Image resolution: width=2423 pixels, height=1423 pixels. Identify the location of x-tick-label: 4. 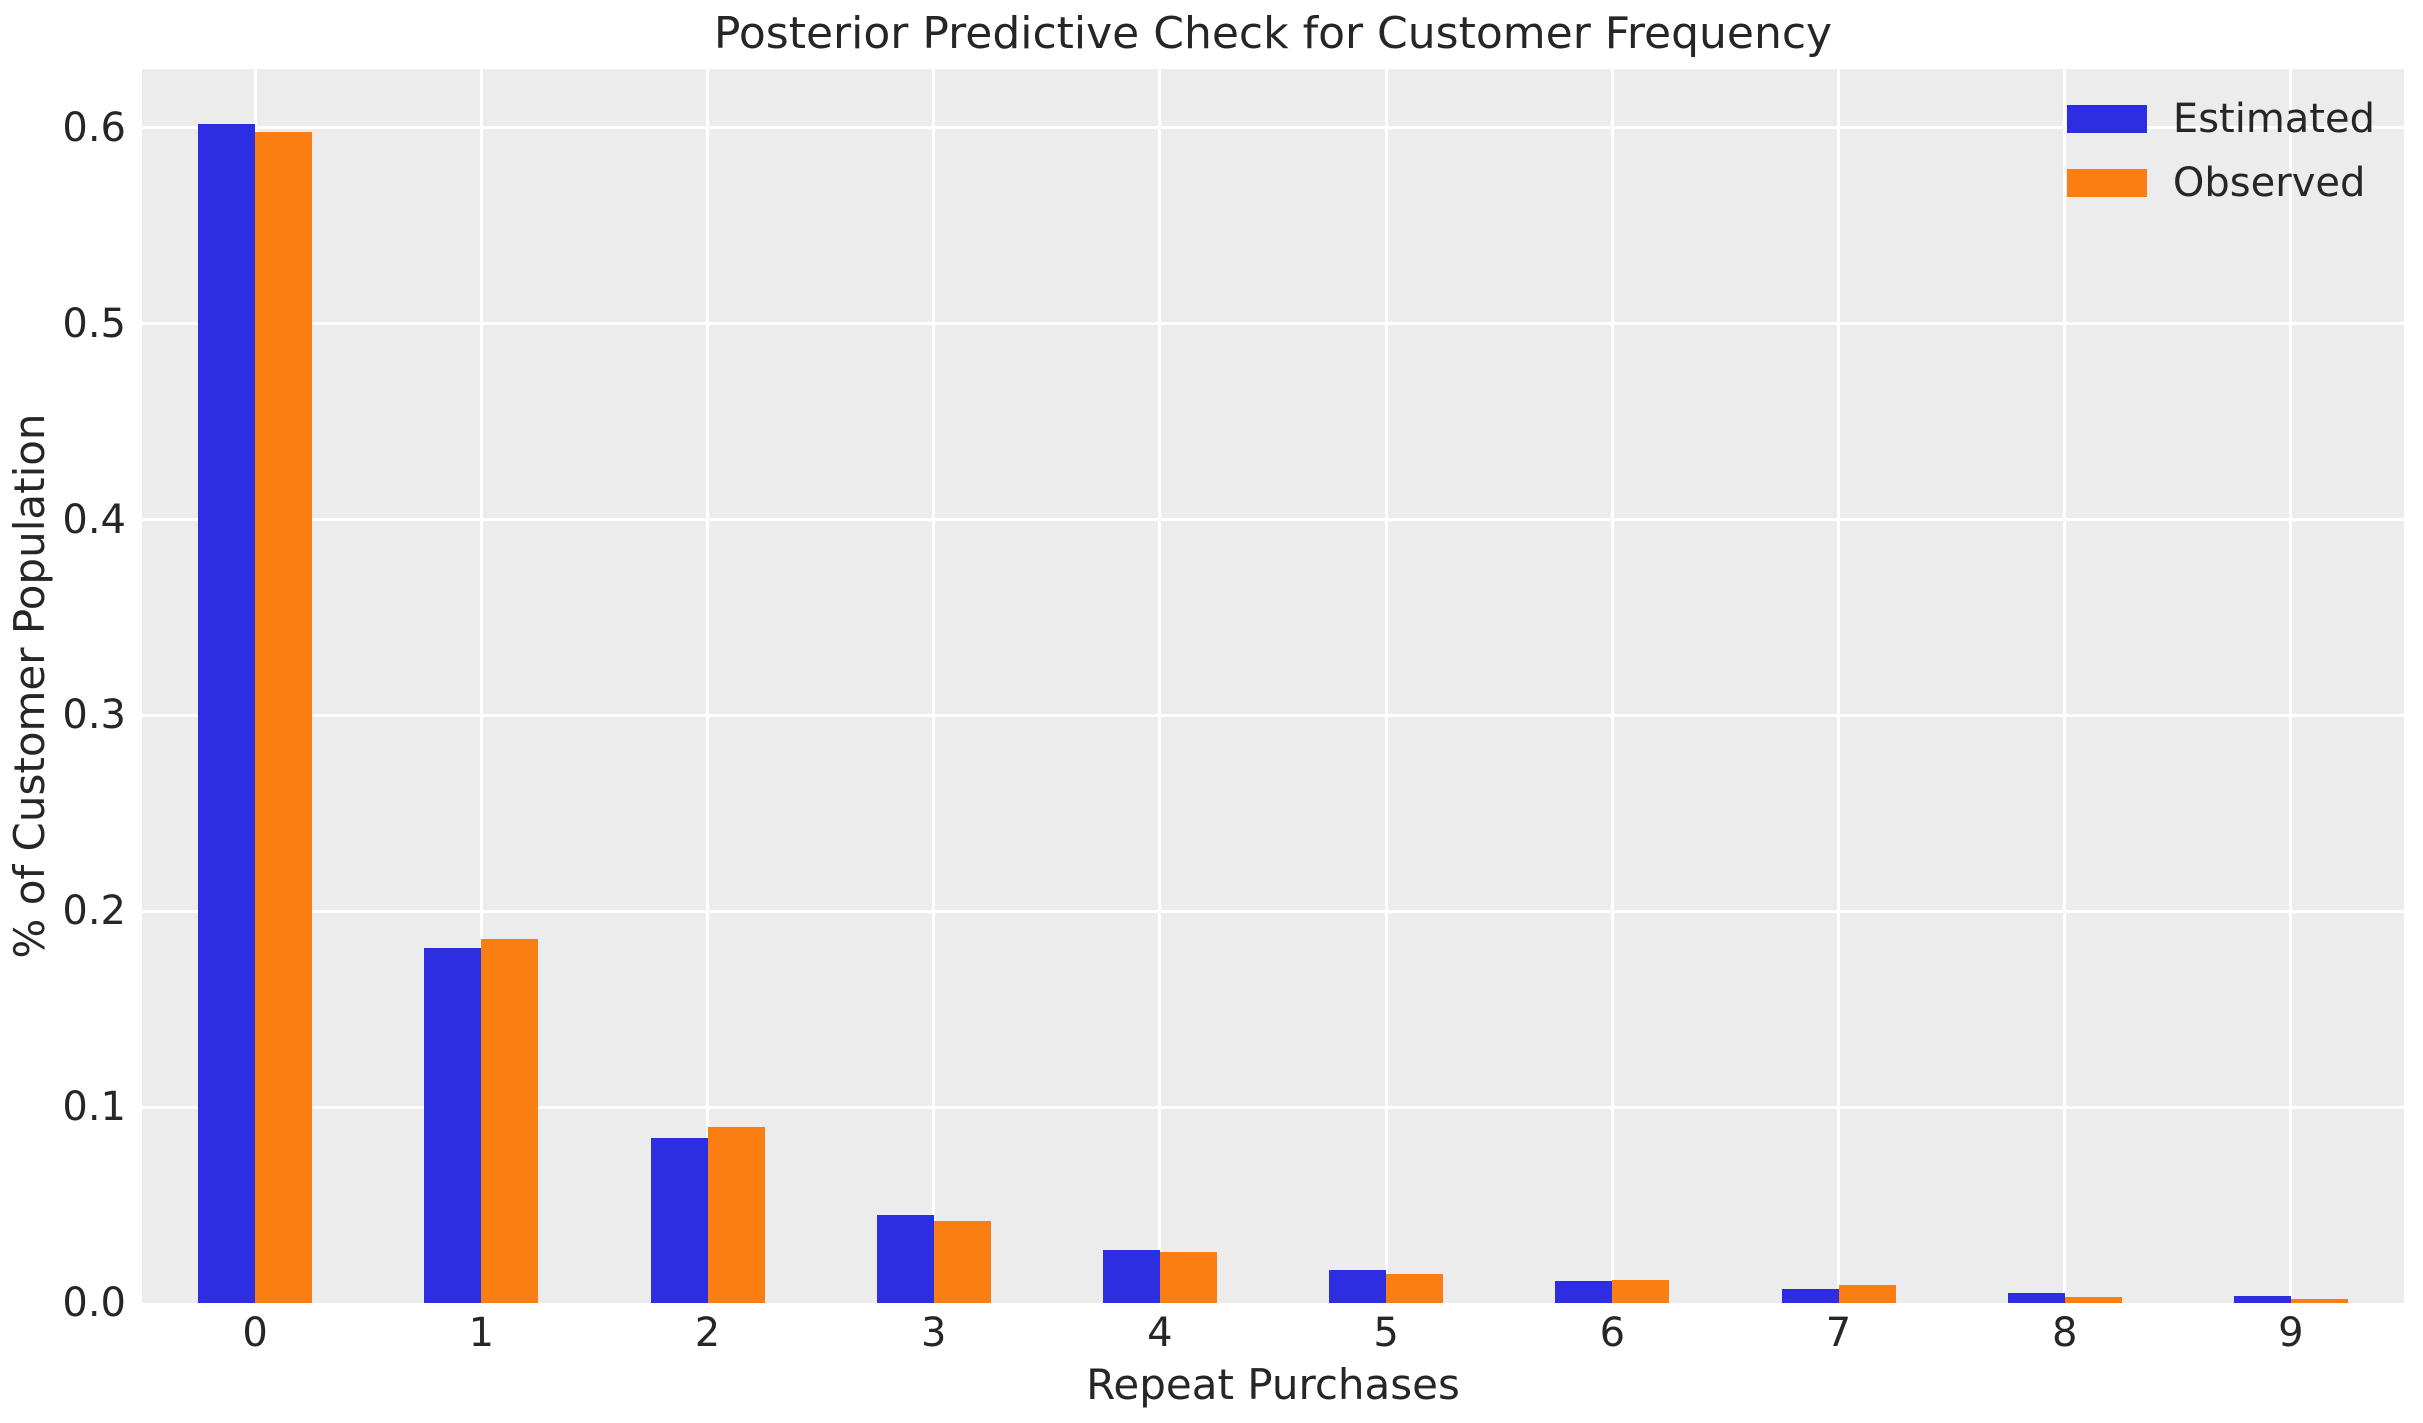
(1160, 1333).